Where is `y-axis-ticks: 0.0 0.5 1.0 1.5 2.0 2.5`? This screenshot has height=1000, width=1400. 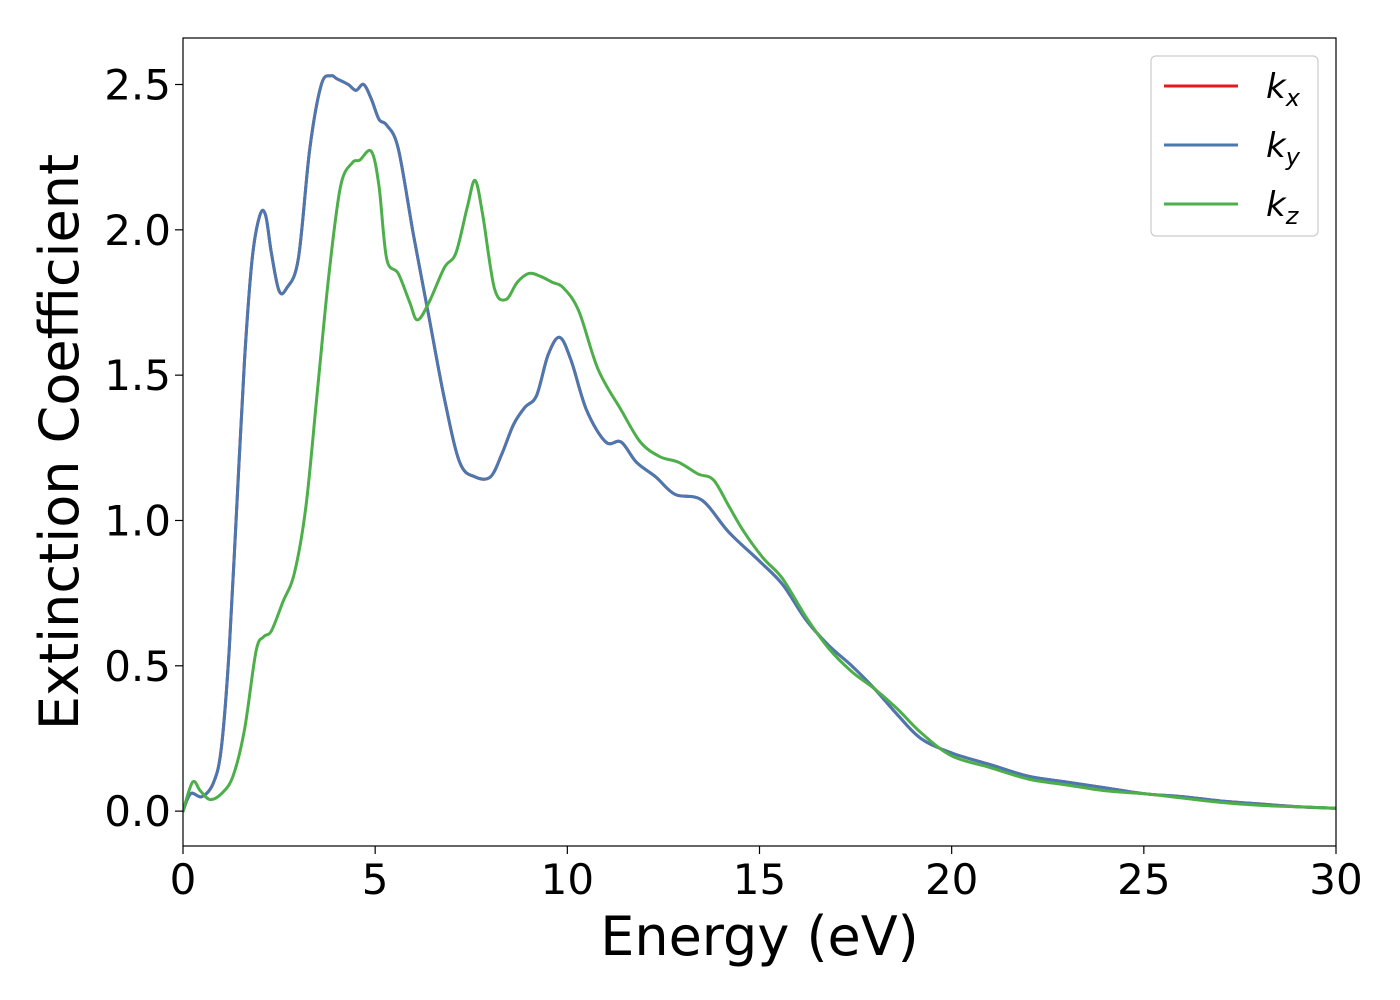 y-axis-ticks: 0.0 0.5 1.0 1.5 2.0 2.5 is located at coordinates (143, 448).